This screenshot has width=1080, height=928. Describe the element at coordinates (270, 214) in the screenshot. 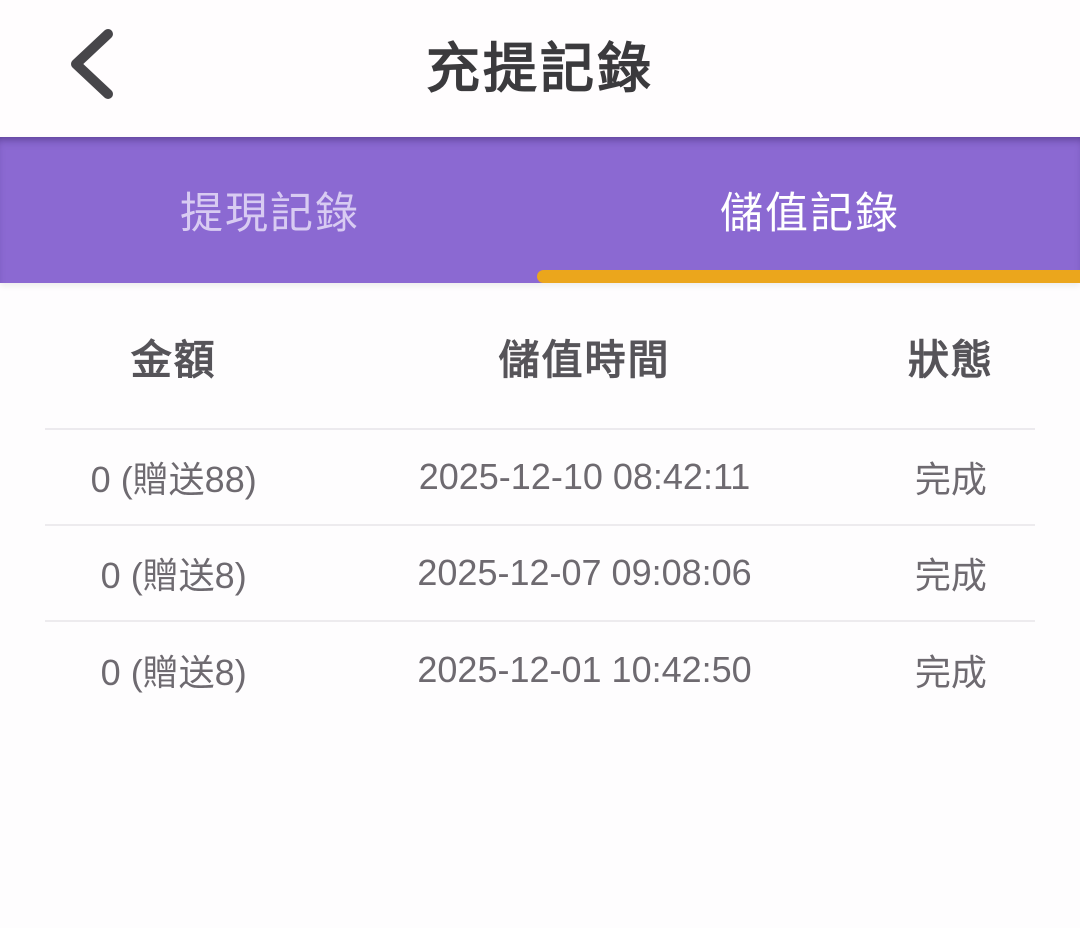

I see `tab-withdraw-label: 提現記錄` at that location.